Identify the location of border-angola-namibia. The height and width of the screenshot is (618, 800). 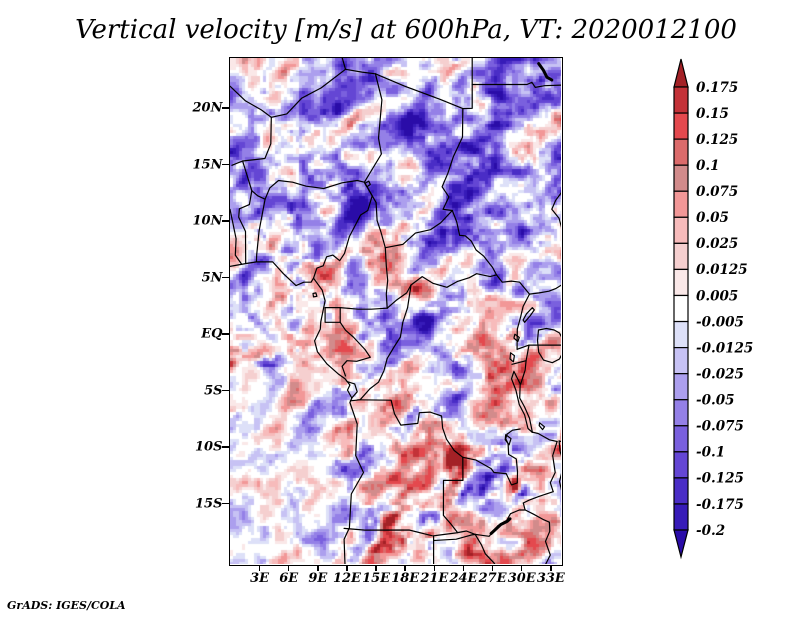
(388, 532).